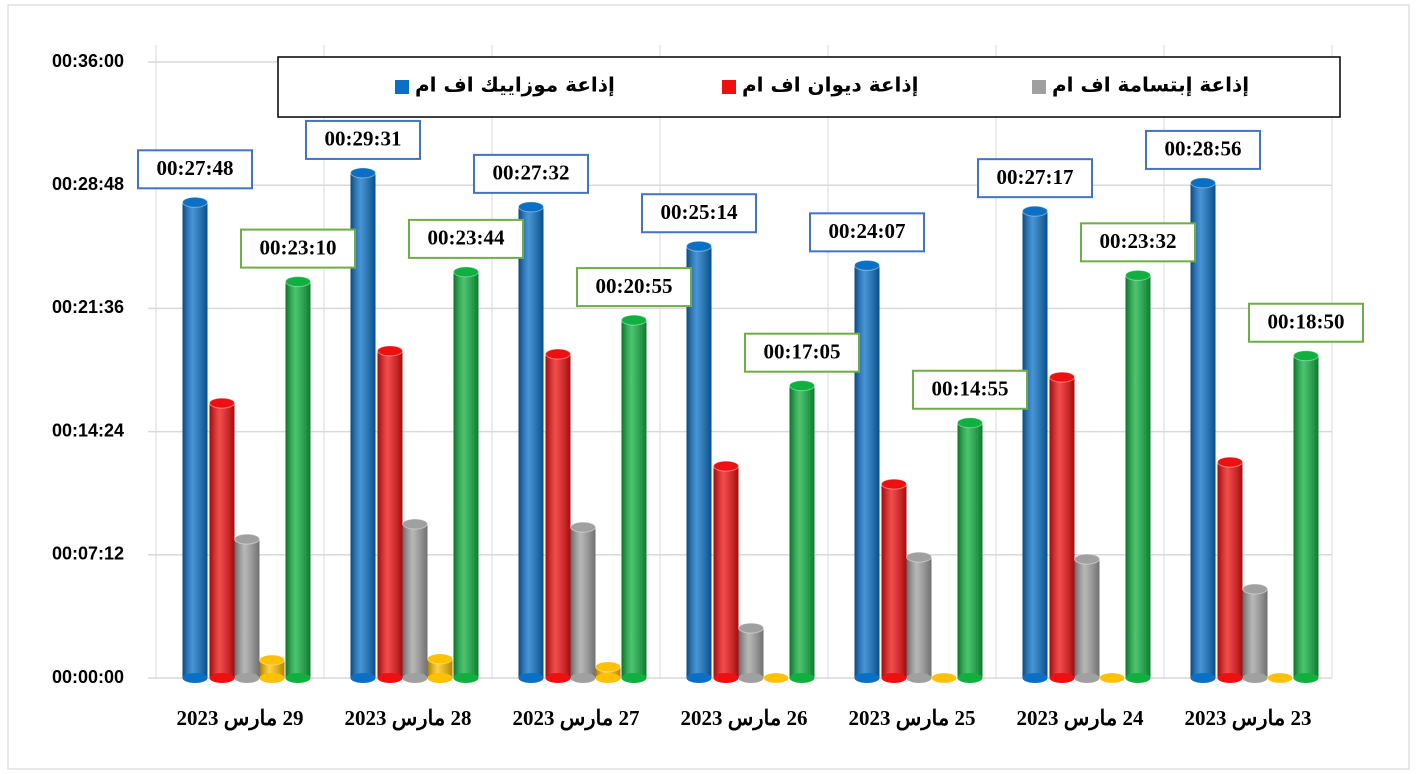  I want to click on value-label: 00:27:48, so click(195, 168).